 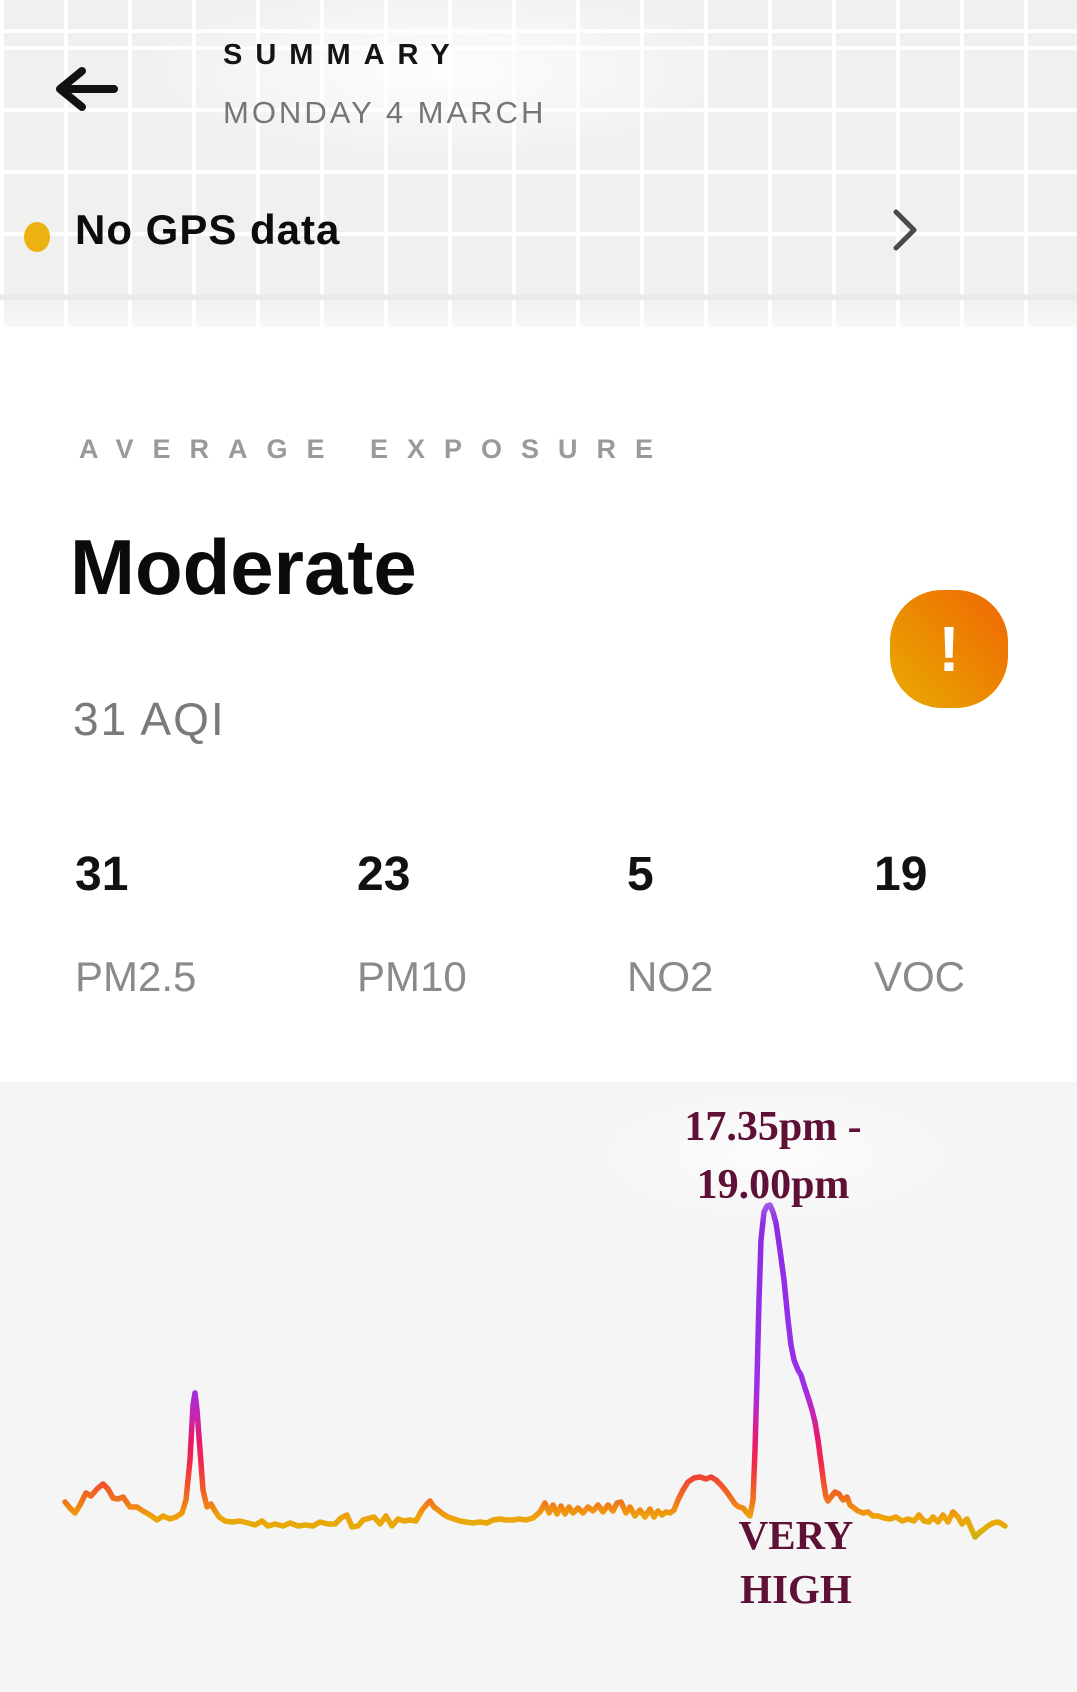 I want to click on section-label-average-exposure: AVERAGE EXPOSURE, so click(x=376, y=449).